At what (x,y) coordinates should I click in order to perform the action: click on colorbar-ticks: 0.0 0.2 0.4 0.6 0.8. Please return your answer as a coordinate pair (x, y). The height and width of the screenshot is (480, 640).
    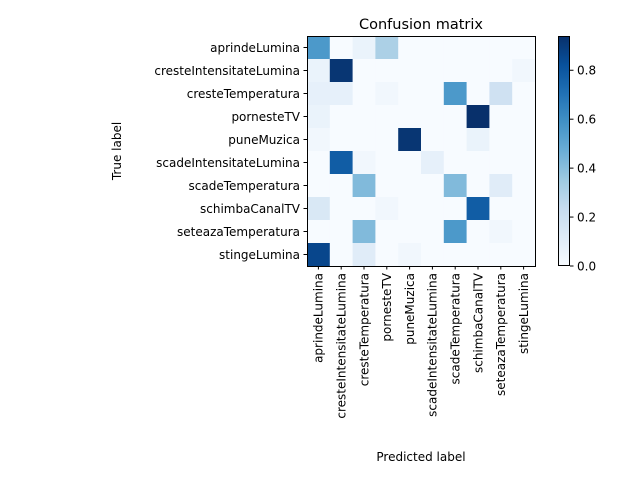
    Looking at the image, I should click on (583, 168).